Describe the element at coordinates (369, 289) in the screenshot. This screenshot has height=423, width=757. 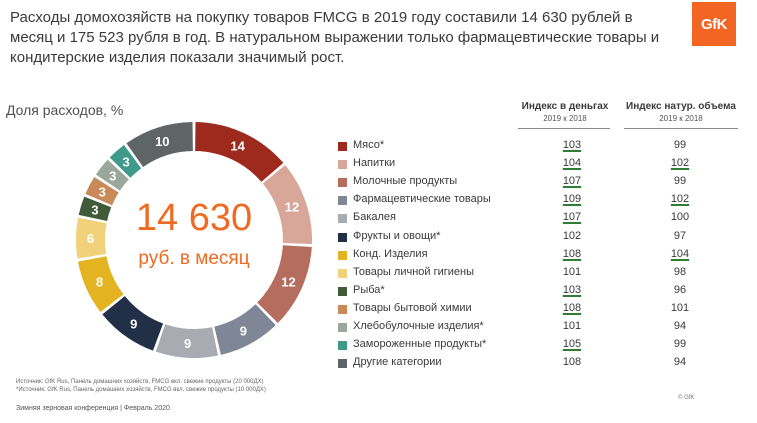
I see `legend-label: Рыба*` at that location.